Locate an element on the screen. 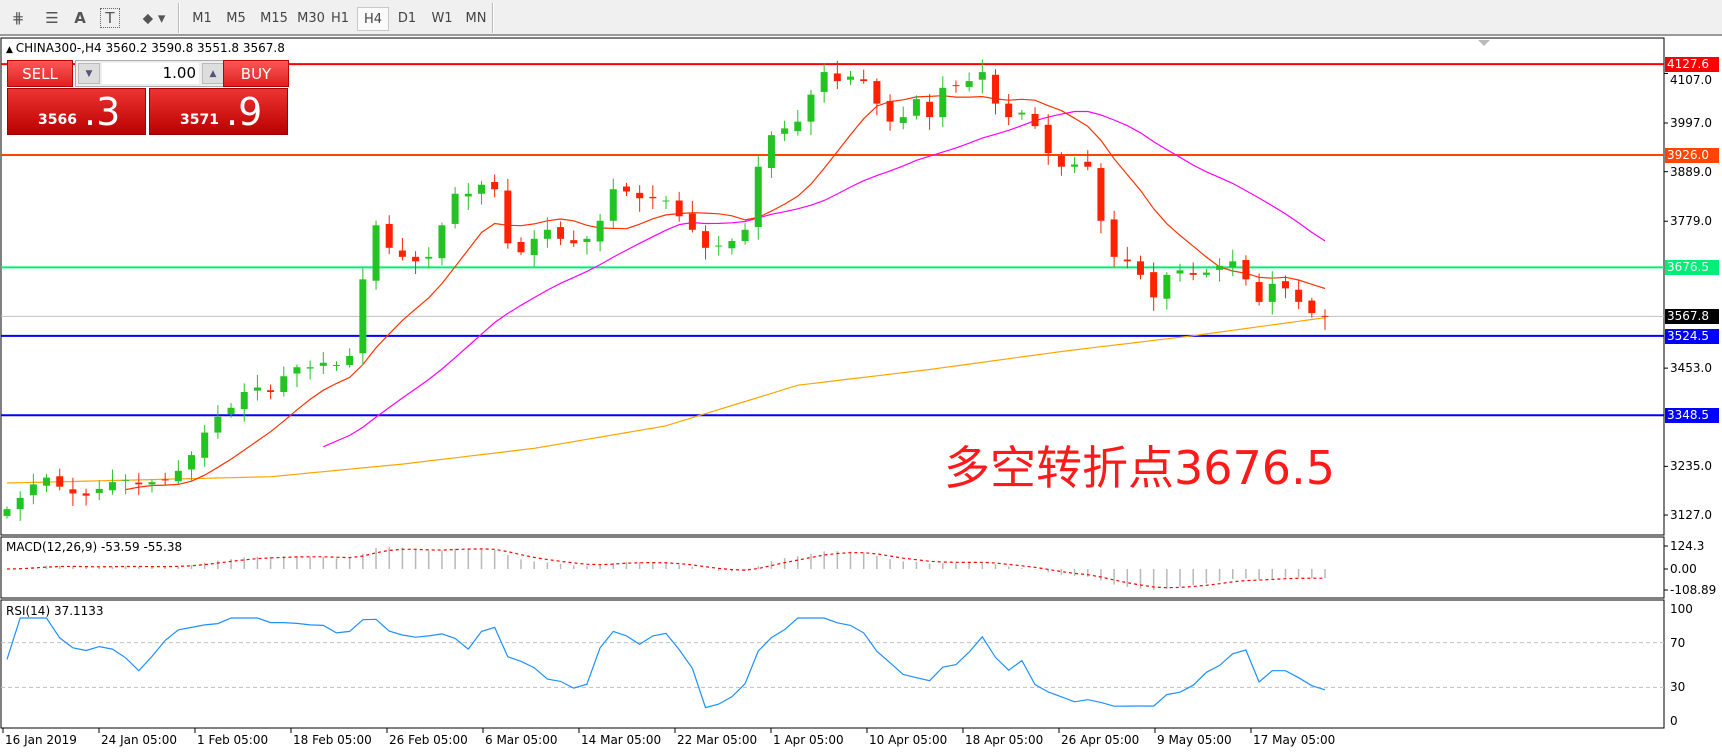 The width and height of the screenshot is (1722, 753). text-icon: A is located at coordinates (80, 18).